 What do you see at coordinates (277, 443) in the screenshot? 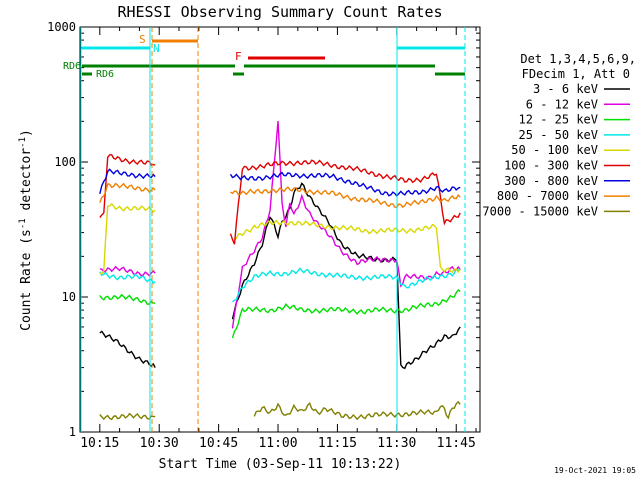
I see `x-tick-label: 11:00` at bounding box center [277, 443].